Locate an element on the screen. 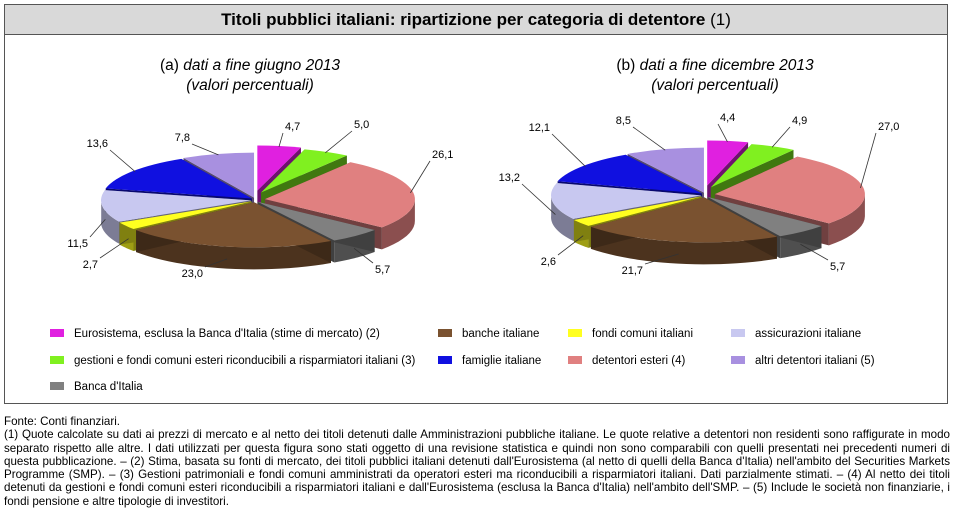 Image resolution: width=955 pixels, height=527 pixels. legend-label: detentori esteri (4) is located at coordinates (639, 361).